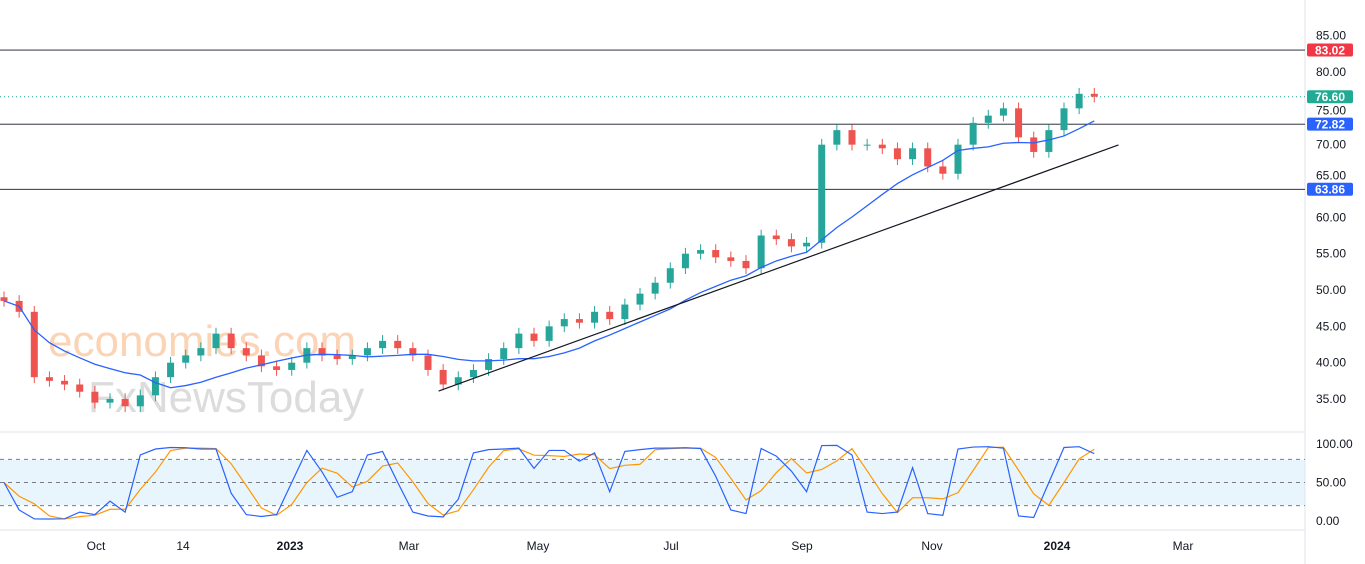 Image resolution: width=1365 pixels, height=564 pixels. What do you see at coordinates (1331, 290) in the screenshot?
I see `price-tick: 50.00` at bounding box center [1331, 290].